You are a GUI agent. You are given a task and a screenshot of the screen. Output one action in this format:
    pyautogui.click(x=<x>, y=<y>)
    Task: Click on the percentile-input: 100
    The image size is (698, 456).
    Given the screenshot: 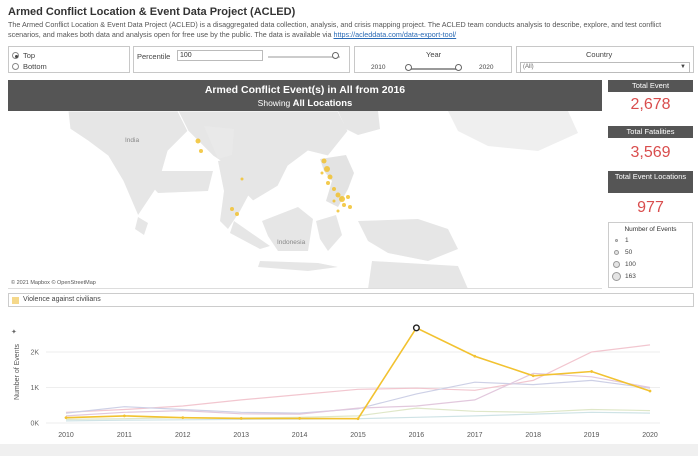 What is the action you would take?
    pyautogui.click(x=220, y=55)
    